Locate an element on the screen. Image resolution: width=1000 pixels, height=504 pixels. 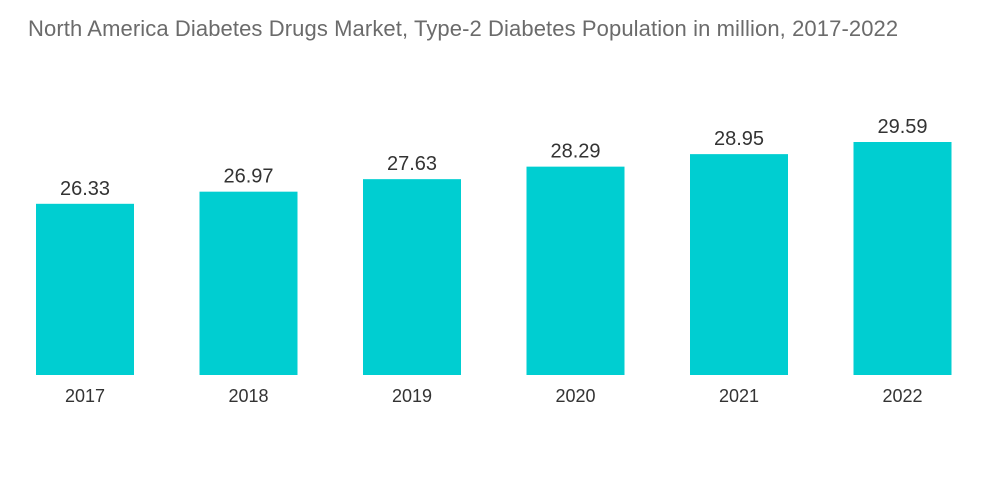
x-tick-label-2021: 2021 is located at coordinates (739, 396).